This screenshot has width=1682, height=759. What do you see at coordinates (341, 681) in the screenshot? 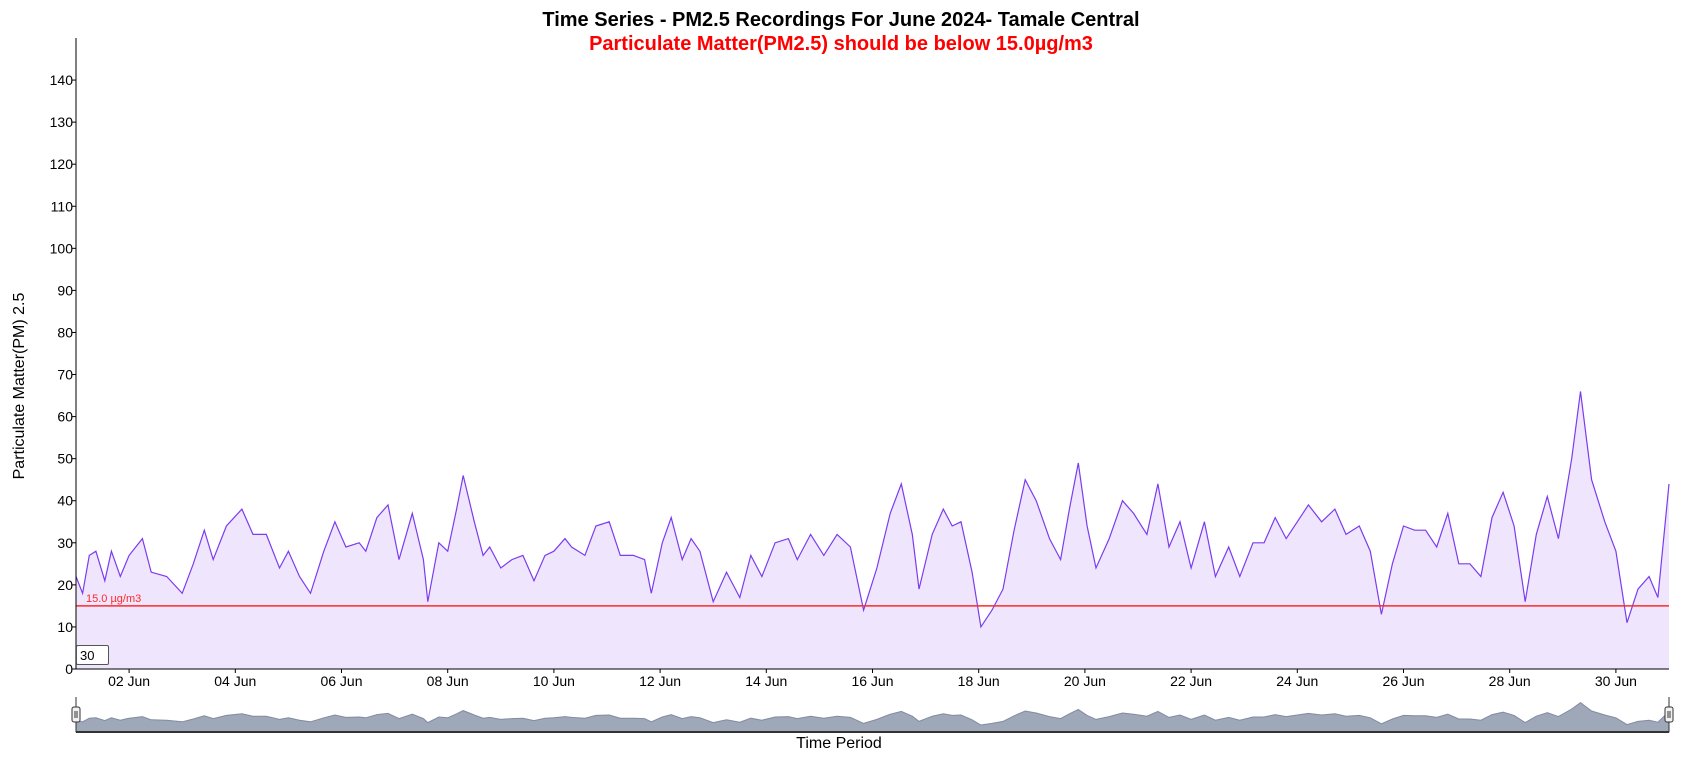
I see `x-tick-label: 06 Jun` at bounding box center [341, 681].